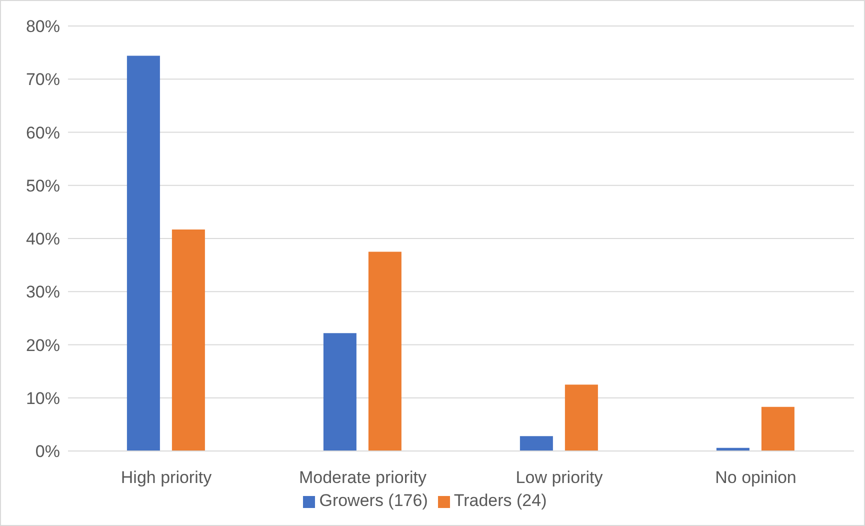 The width and height of the screenshot is (865, 526). Describe the element at coordinates (43, 80) in the screenshot. I see `y-tick-label: 70%` at that location.